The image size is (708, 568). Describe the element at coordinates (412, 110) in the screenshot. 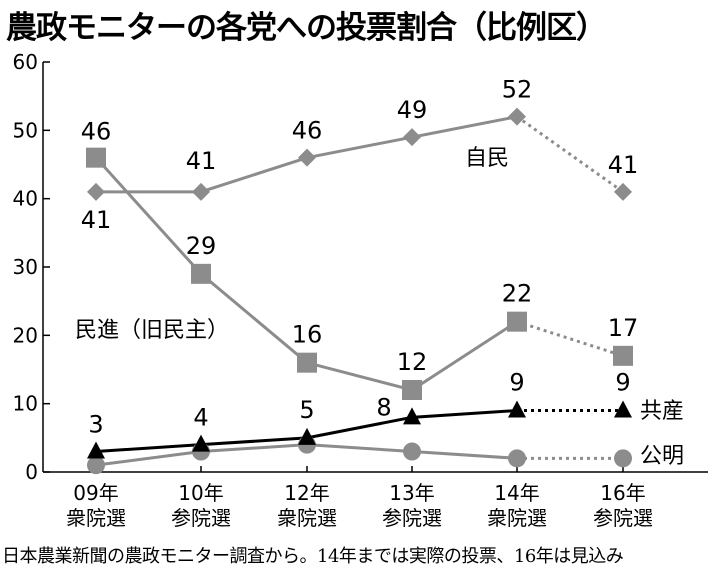

I see `data-label: 49` at that location.